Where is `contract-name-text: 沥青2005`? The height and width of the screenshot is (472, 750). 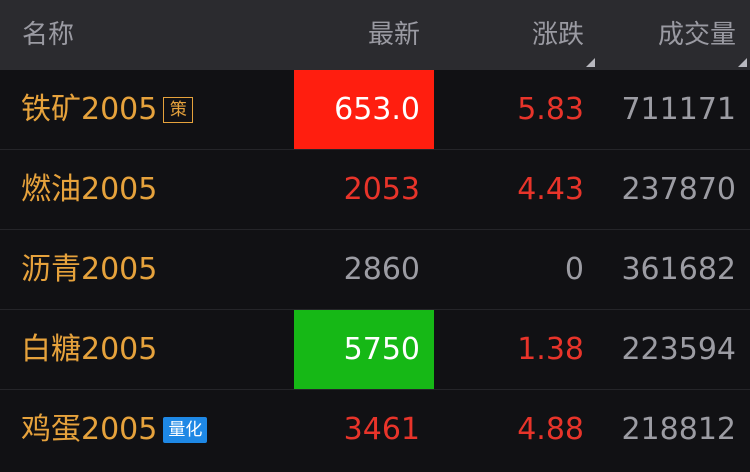 contract-name-text: 沥青2005 is located at coordinates (89, 269).